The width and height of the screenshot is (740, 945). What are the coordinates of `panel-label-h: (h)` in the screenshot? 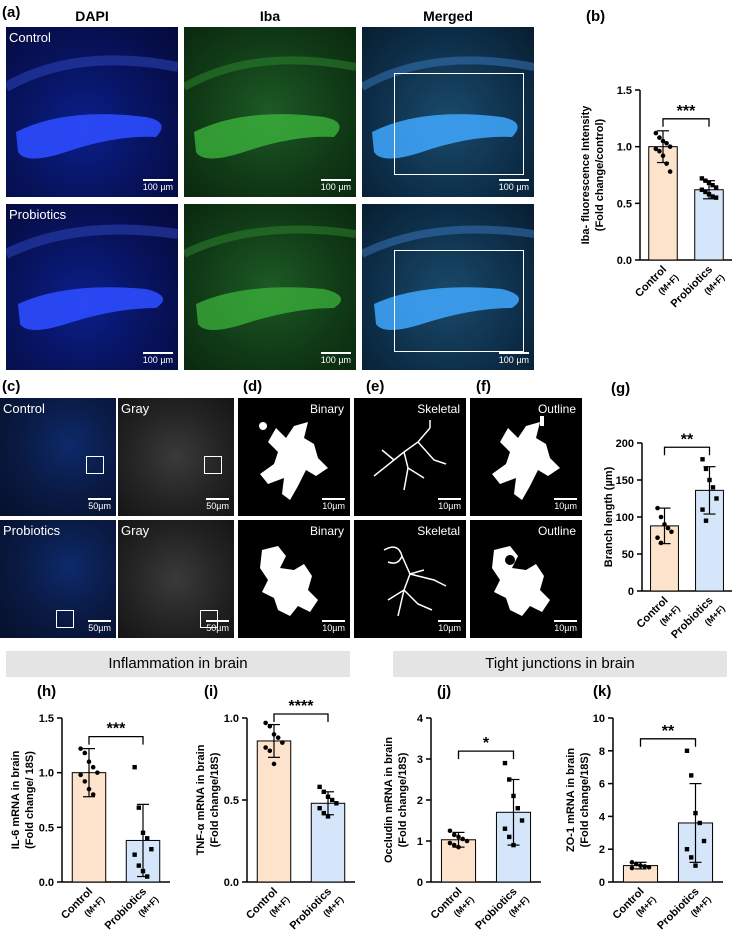 It's located at (47, 691).